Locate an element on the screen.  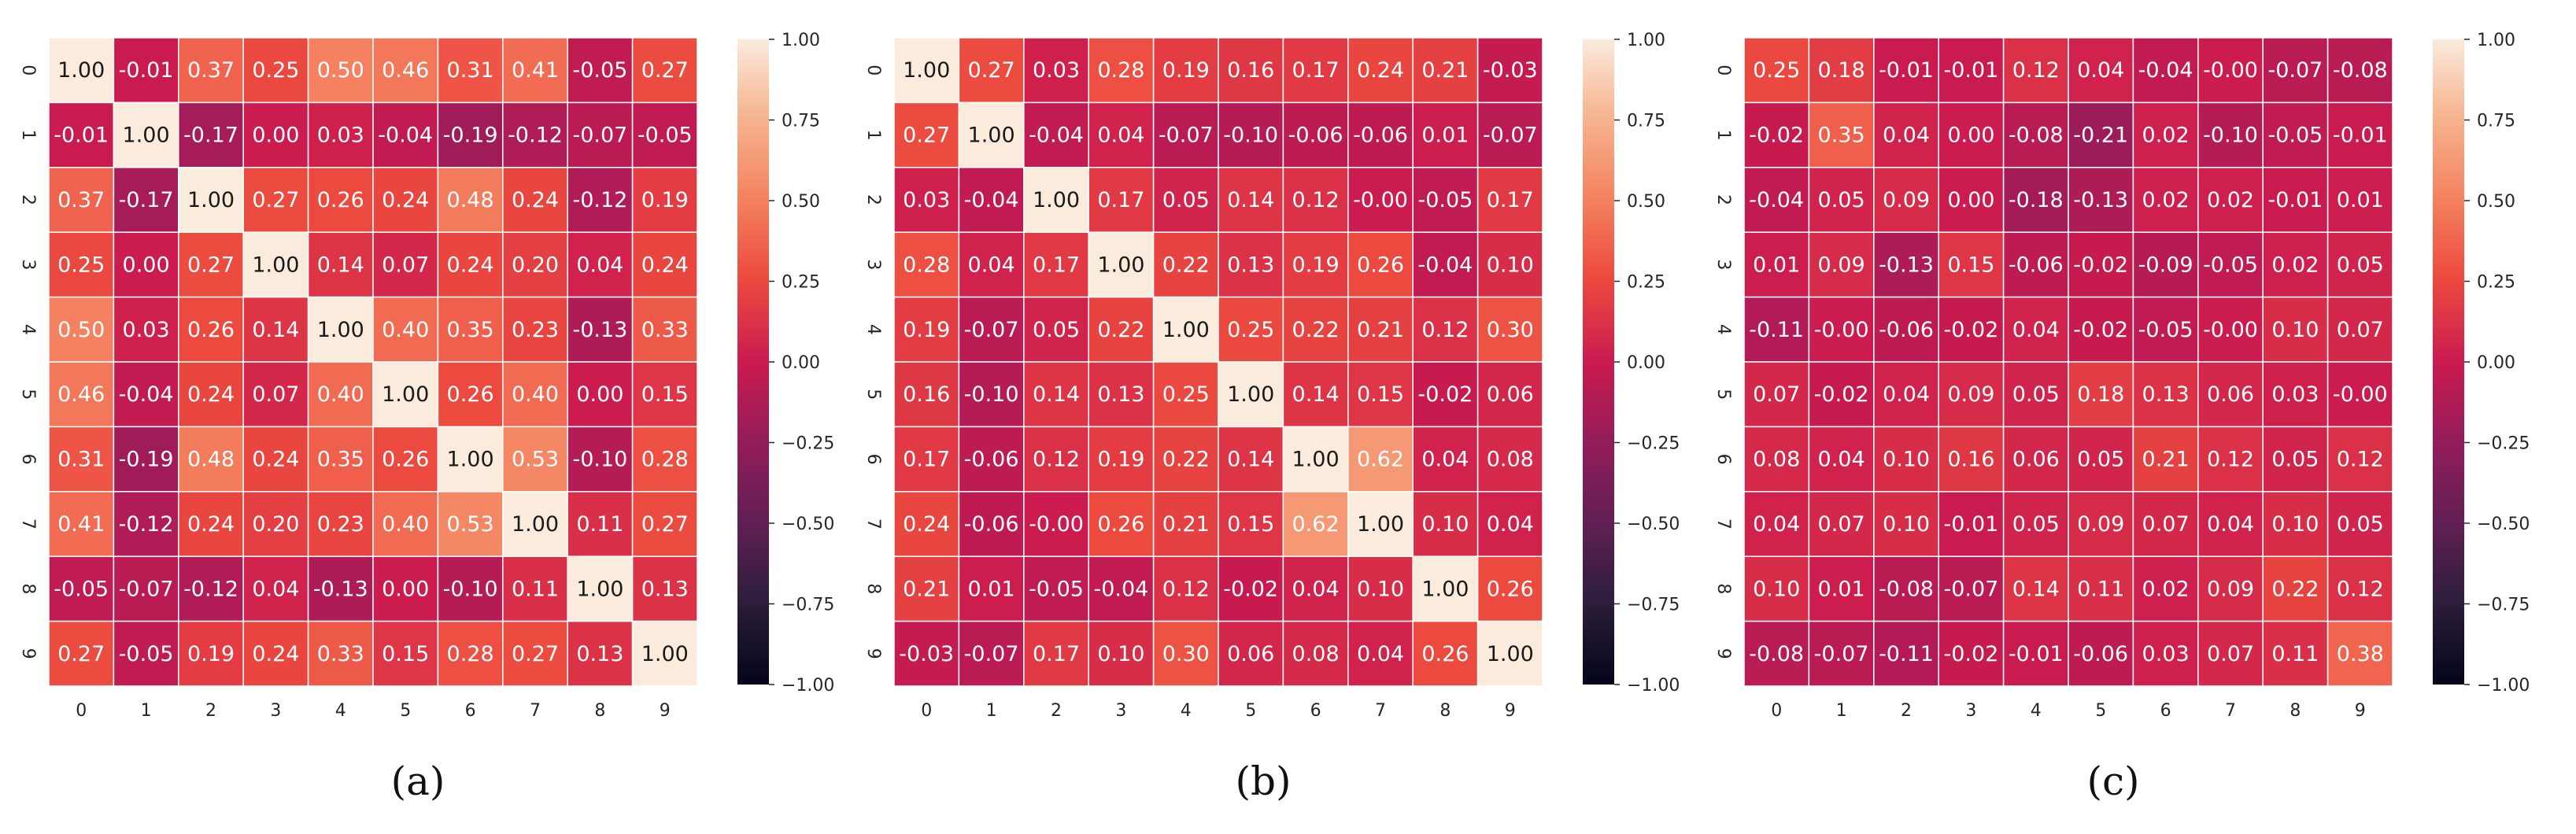
cell-value-r7-c3: 0.20 is located at coordinates (275, 524).